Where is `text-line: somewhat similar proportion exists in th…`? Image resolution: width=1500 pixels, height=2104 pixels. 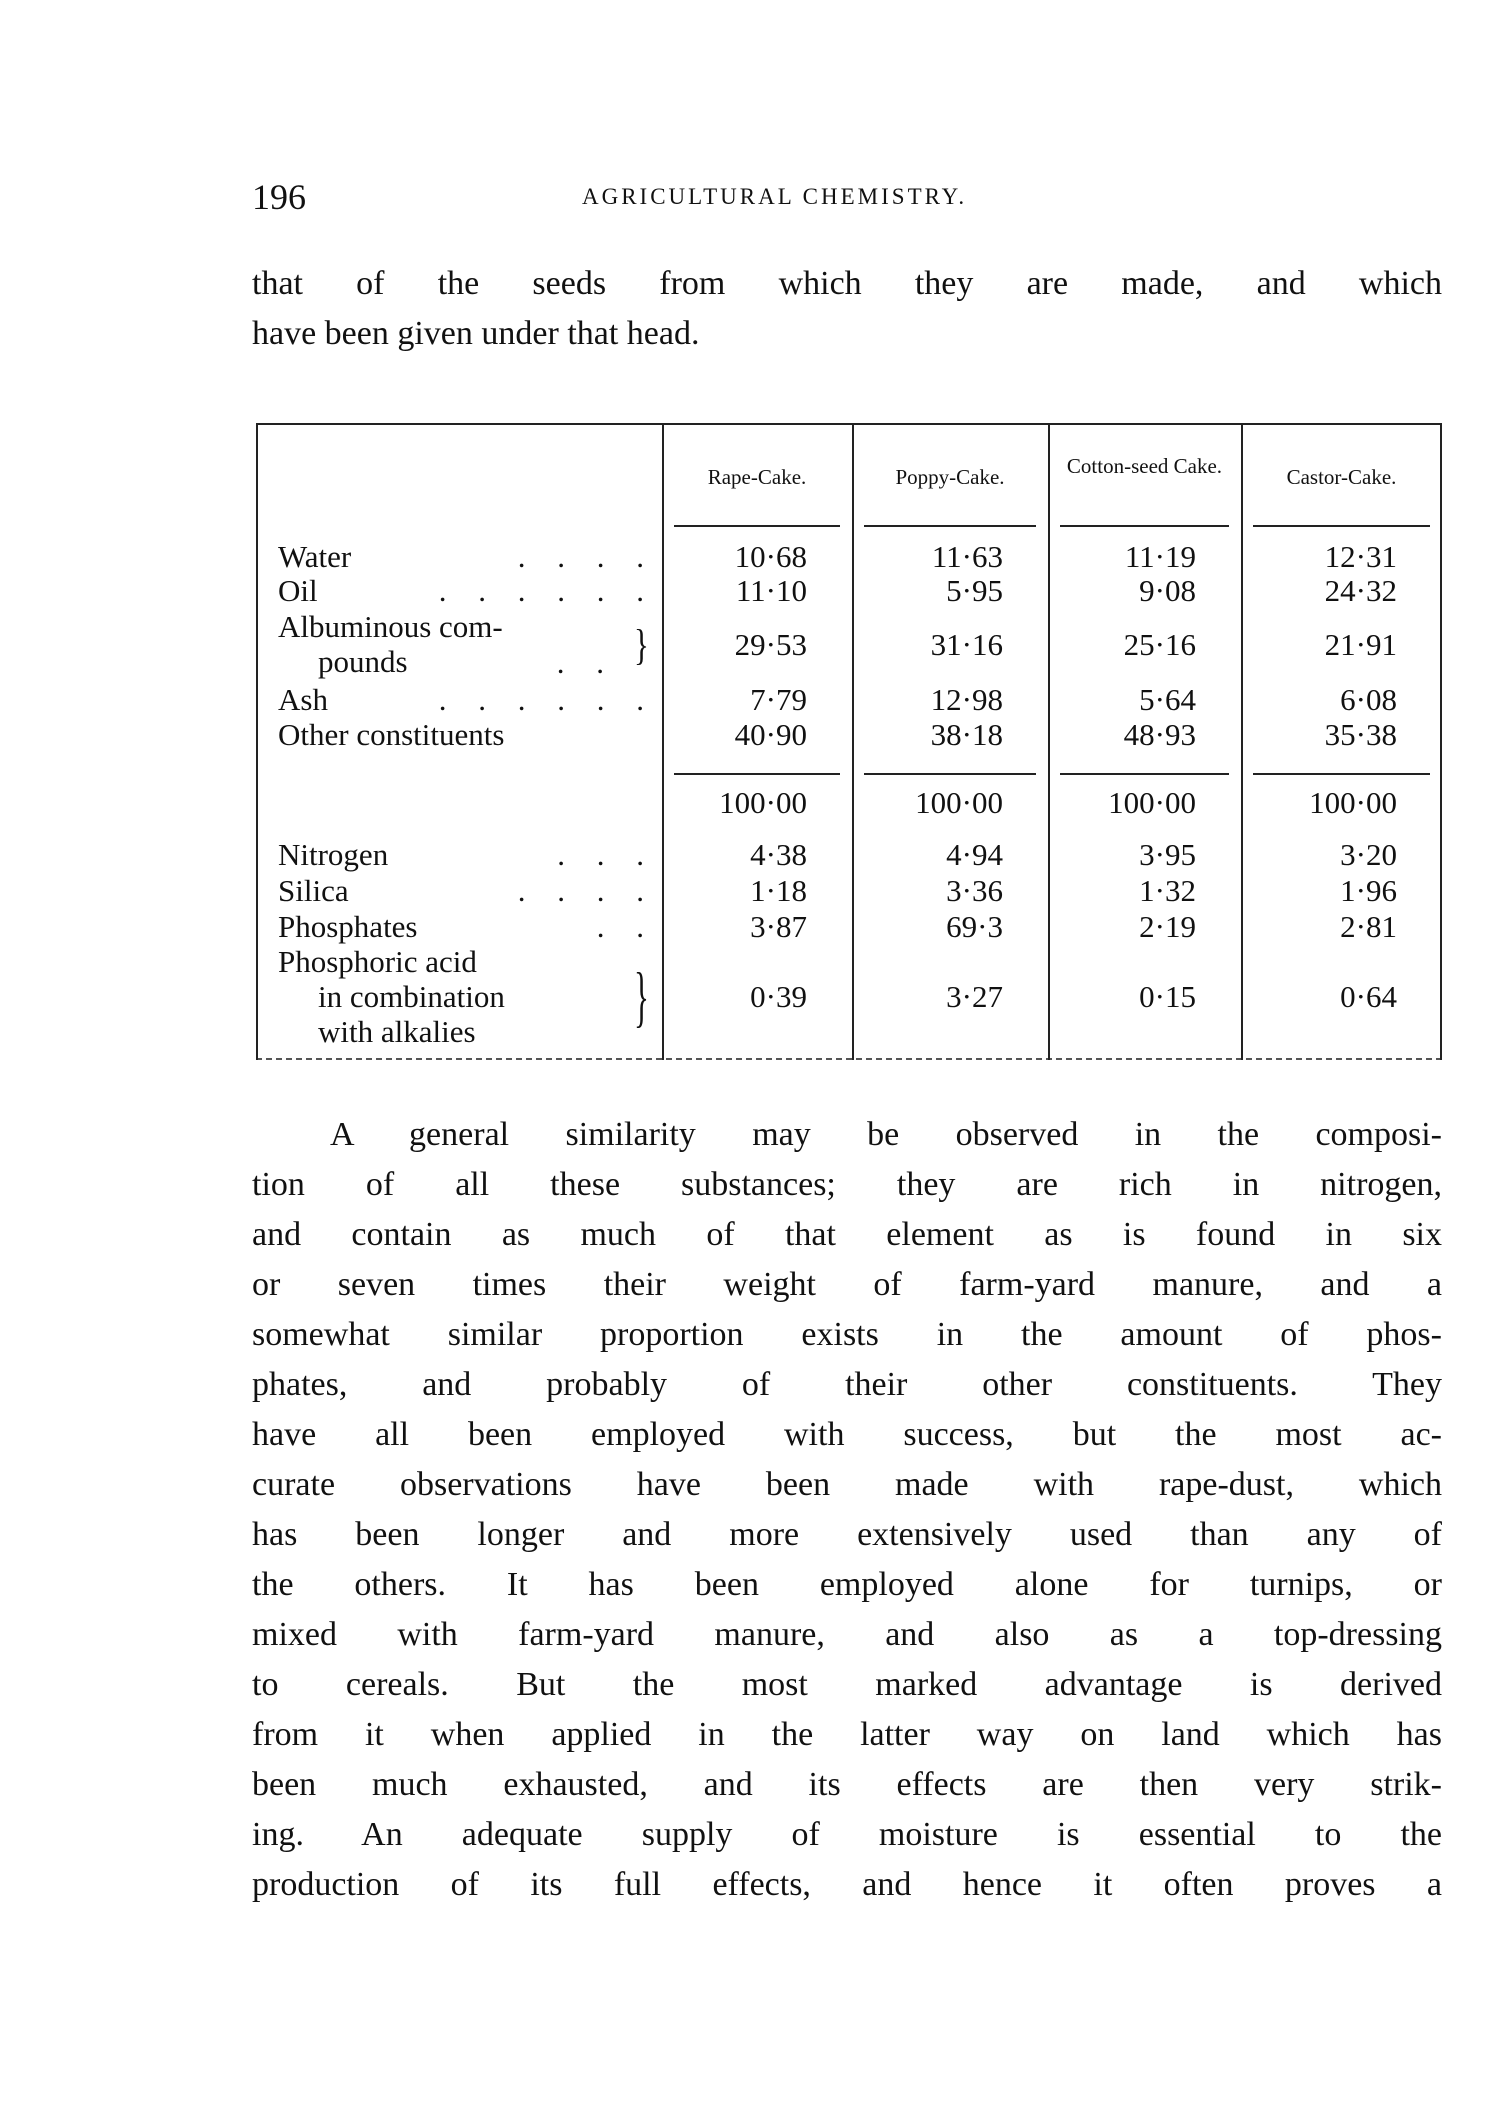 text-line: somewhat similar proportion exists in th… is located at coordinates (847, 1334).